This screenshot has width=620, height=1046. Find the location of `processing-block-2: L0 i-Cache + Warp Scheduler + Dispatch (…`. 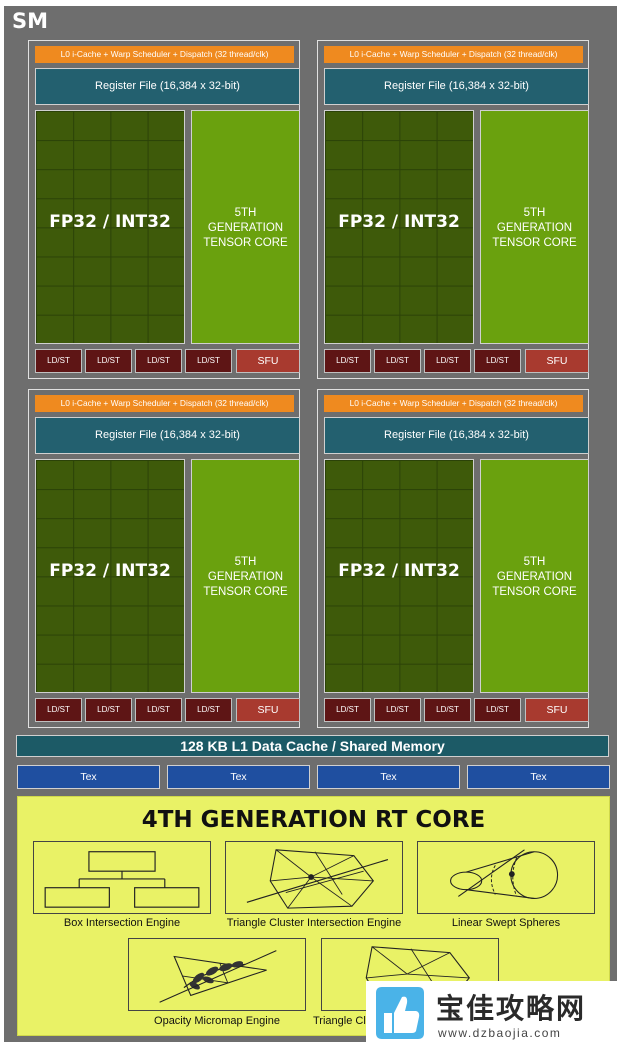

processing-block-2: L0 i-Cache + Warp Scheduler + Dispatch (… is located at coordinates (453, 209).